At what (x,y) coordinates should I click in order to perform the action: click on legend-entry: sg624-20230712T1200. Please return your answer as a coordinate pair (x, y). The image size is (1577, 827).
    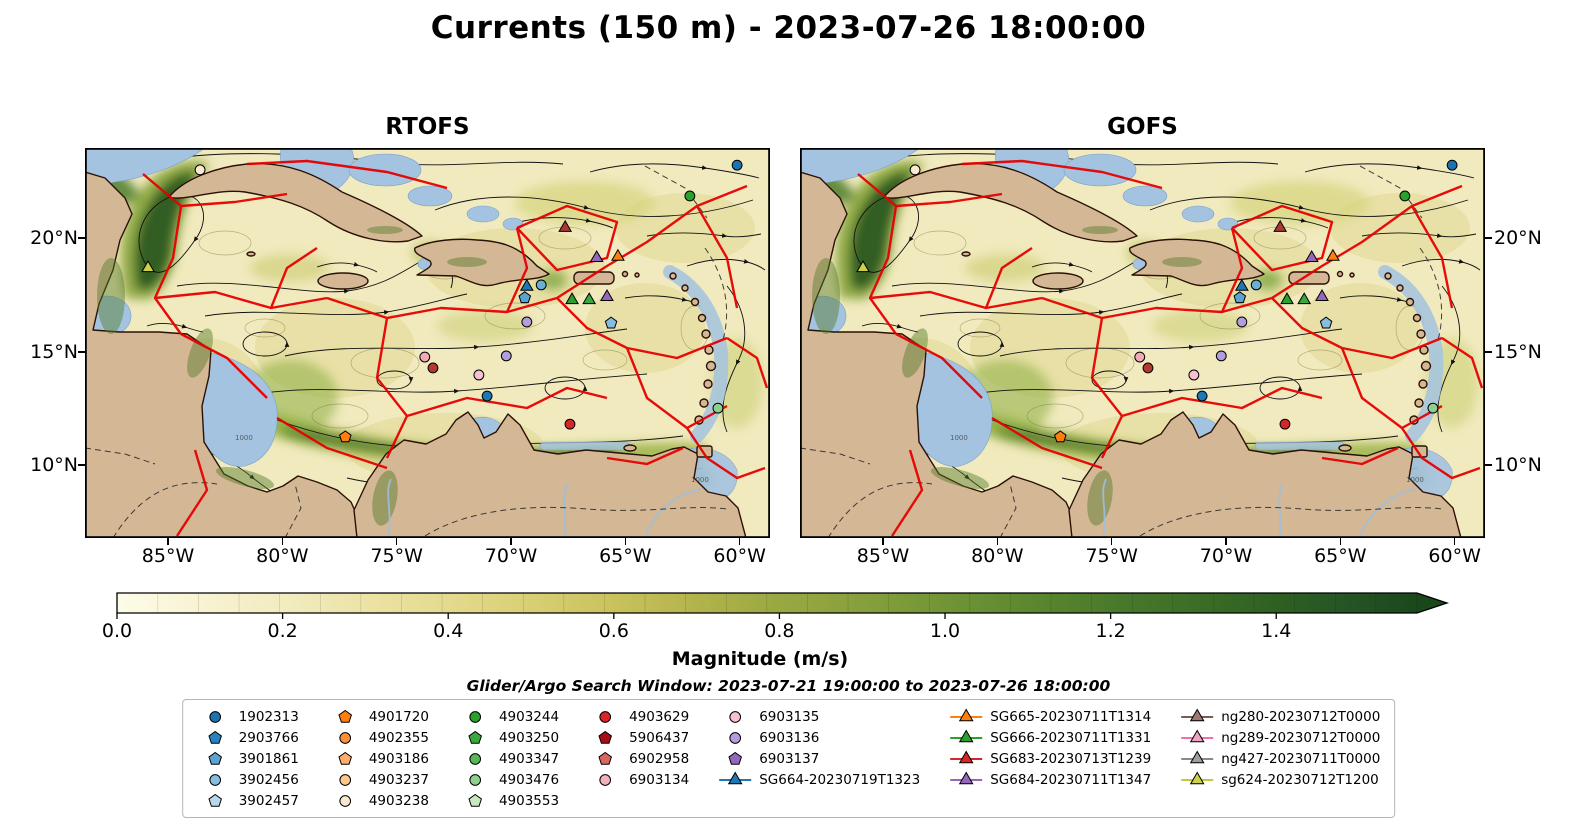
    Looking at the image, I should click on (1279, 779).